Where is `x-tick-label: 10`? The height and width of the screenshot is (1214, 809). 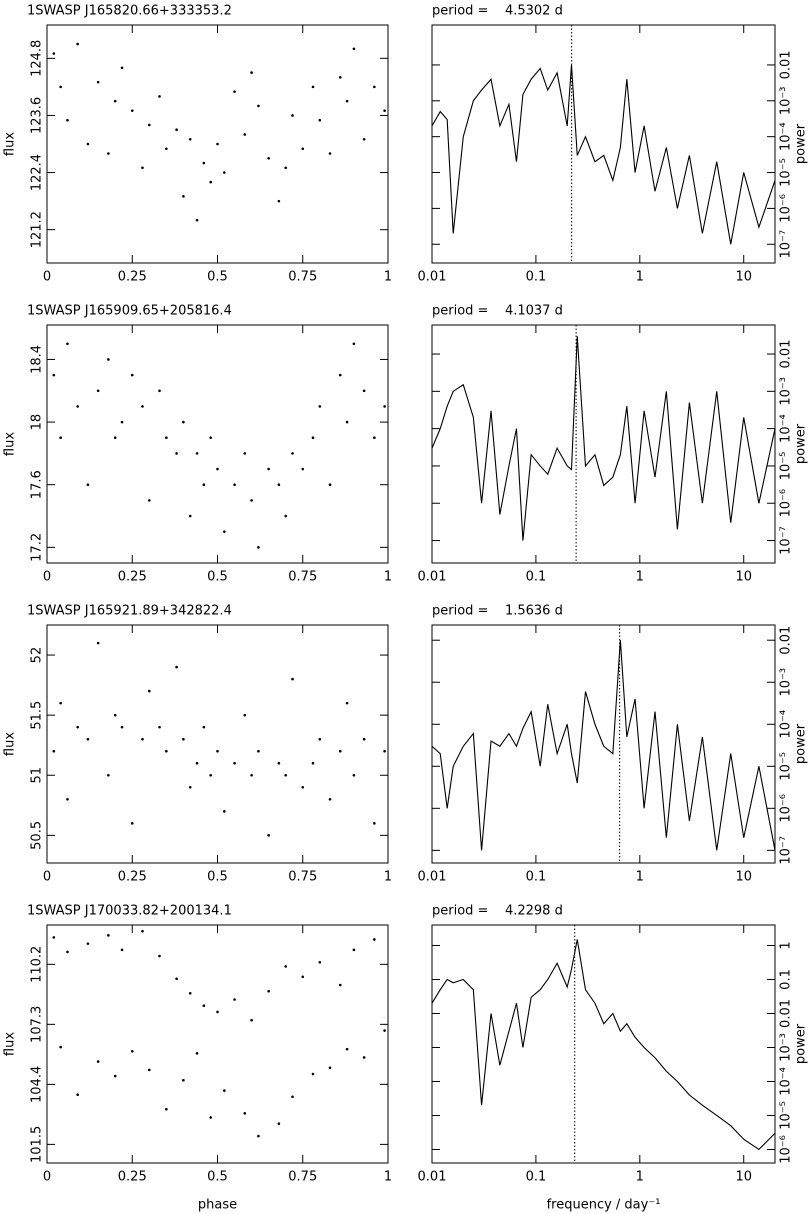 x-tick-label: 10 is located at coordinates (743, 877).